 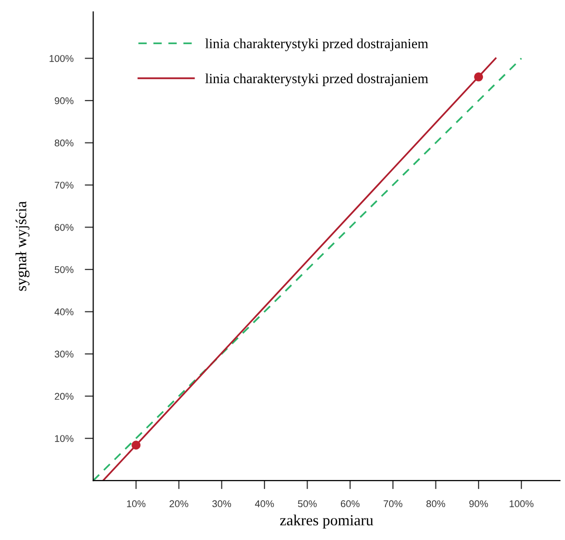 I want to click on y-tick-label: 20%, so click(x=64, y=396).